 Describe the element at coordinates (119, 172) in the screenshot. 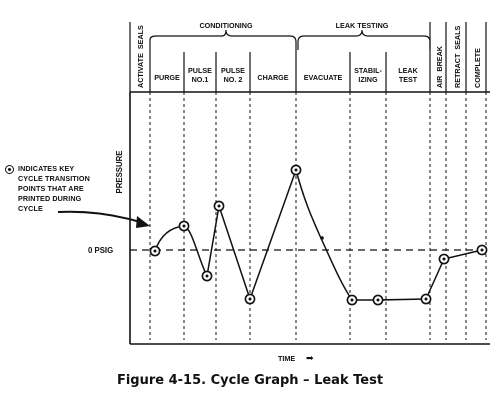

I see `y-axis-label: PRESSURE` at that location.